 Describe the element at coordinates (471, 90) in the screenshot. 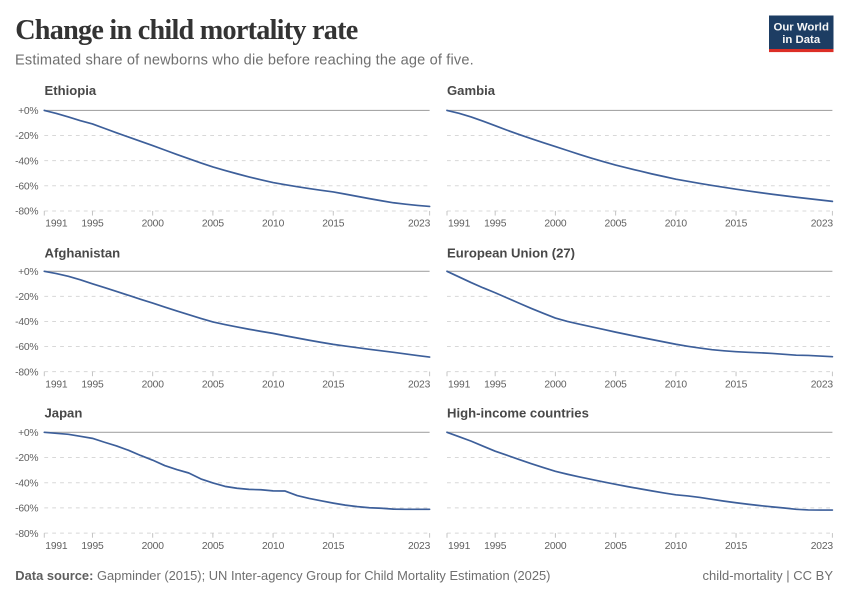

I see `svg-text: Gambia` at that location.